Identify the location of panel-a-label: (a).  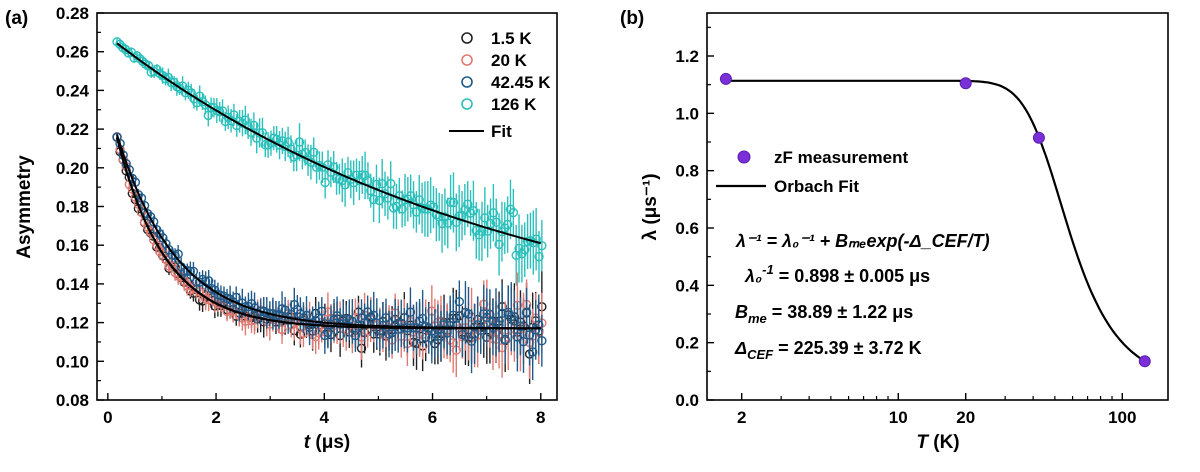
(16, 18).